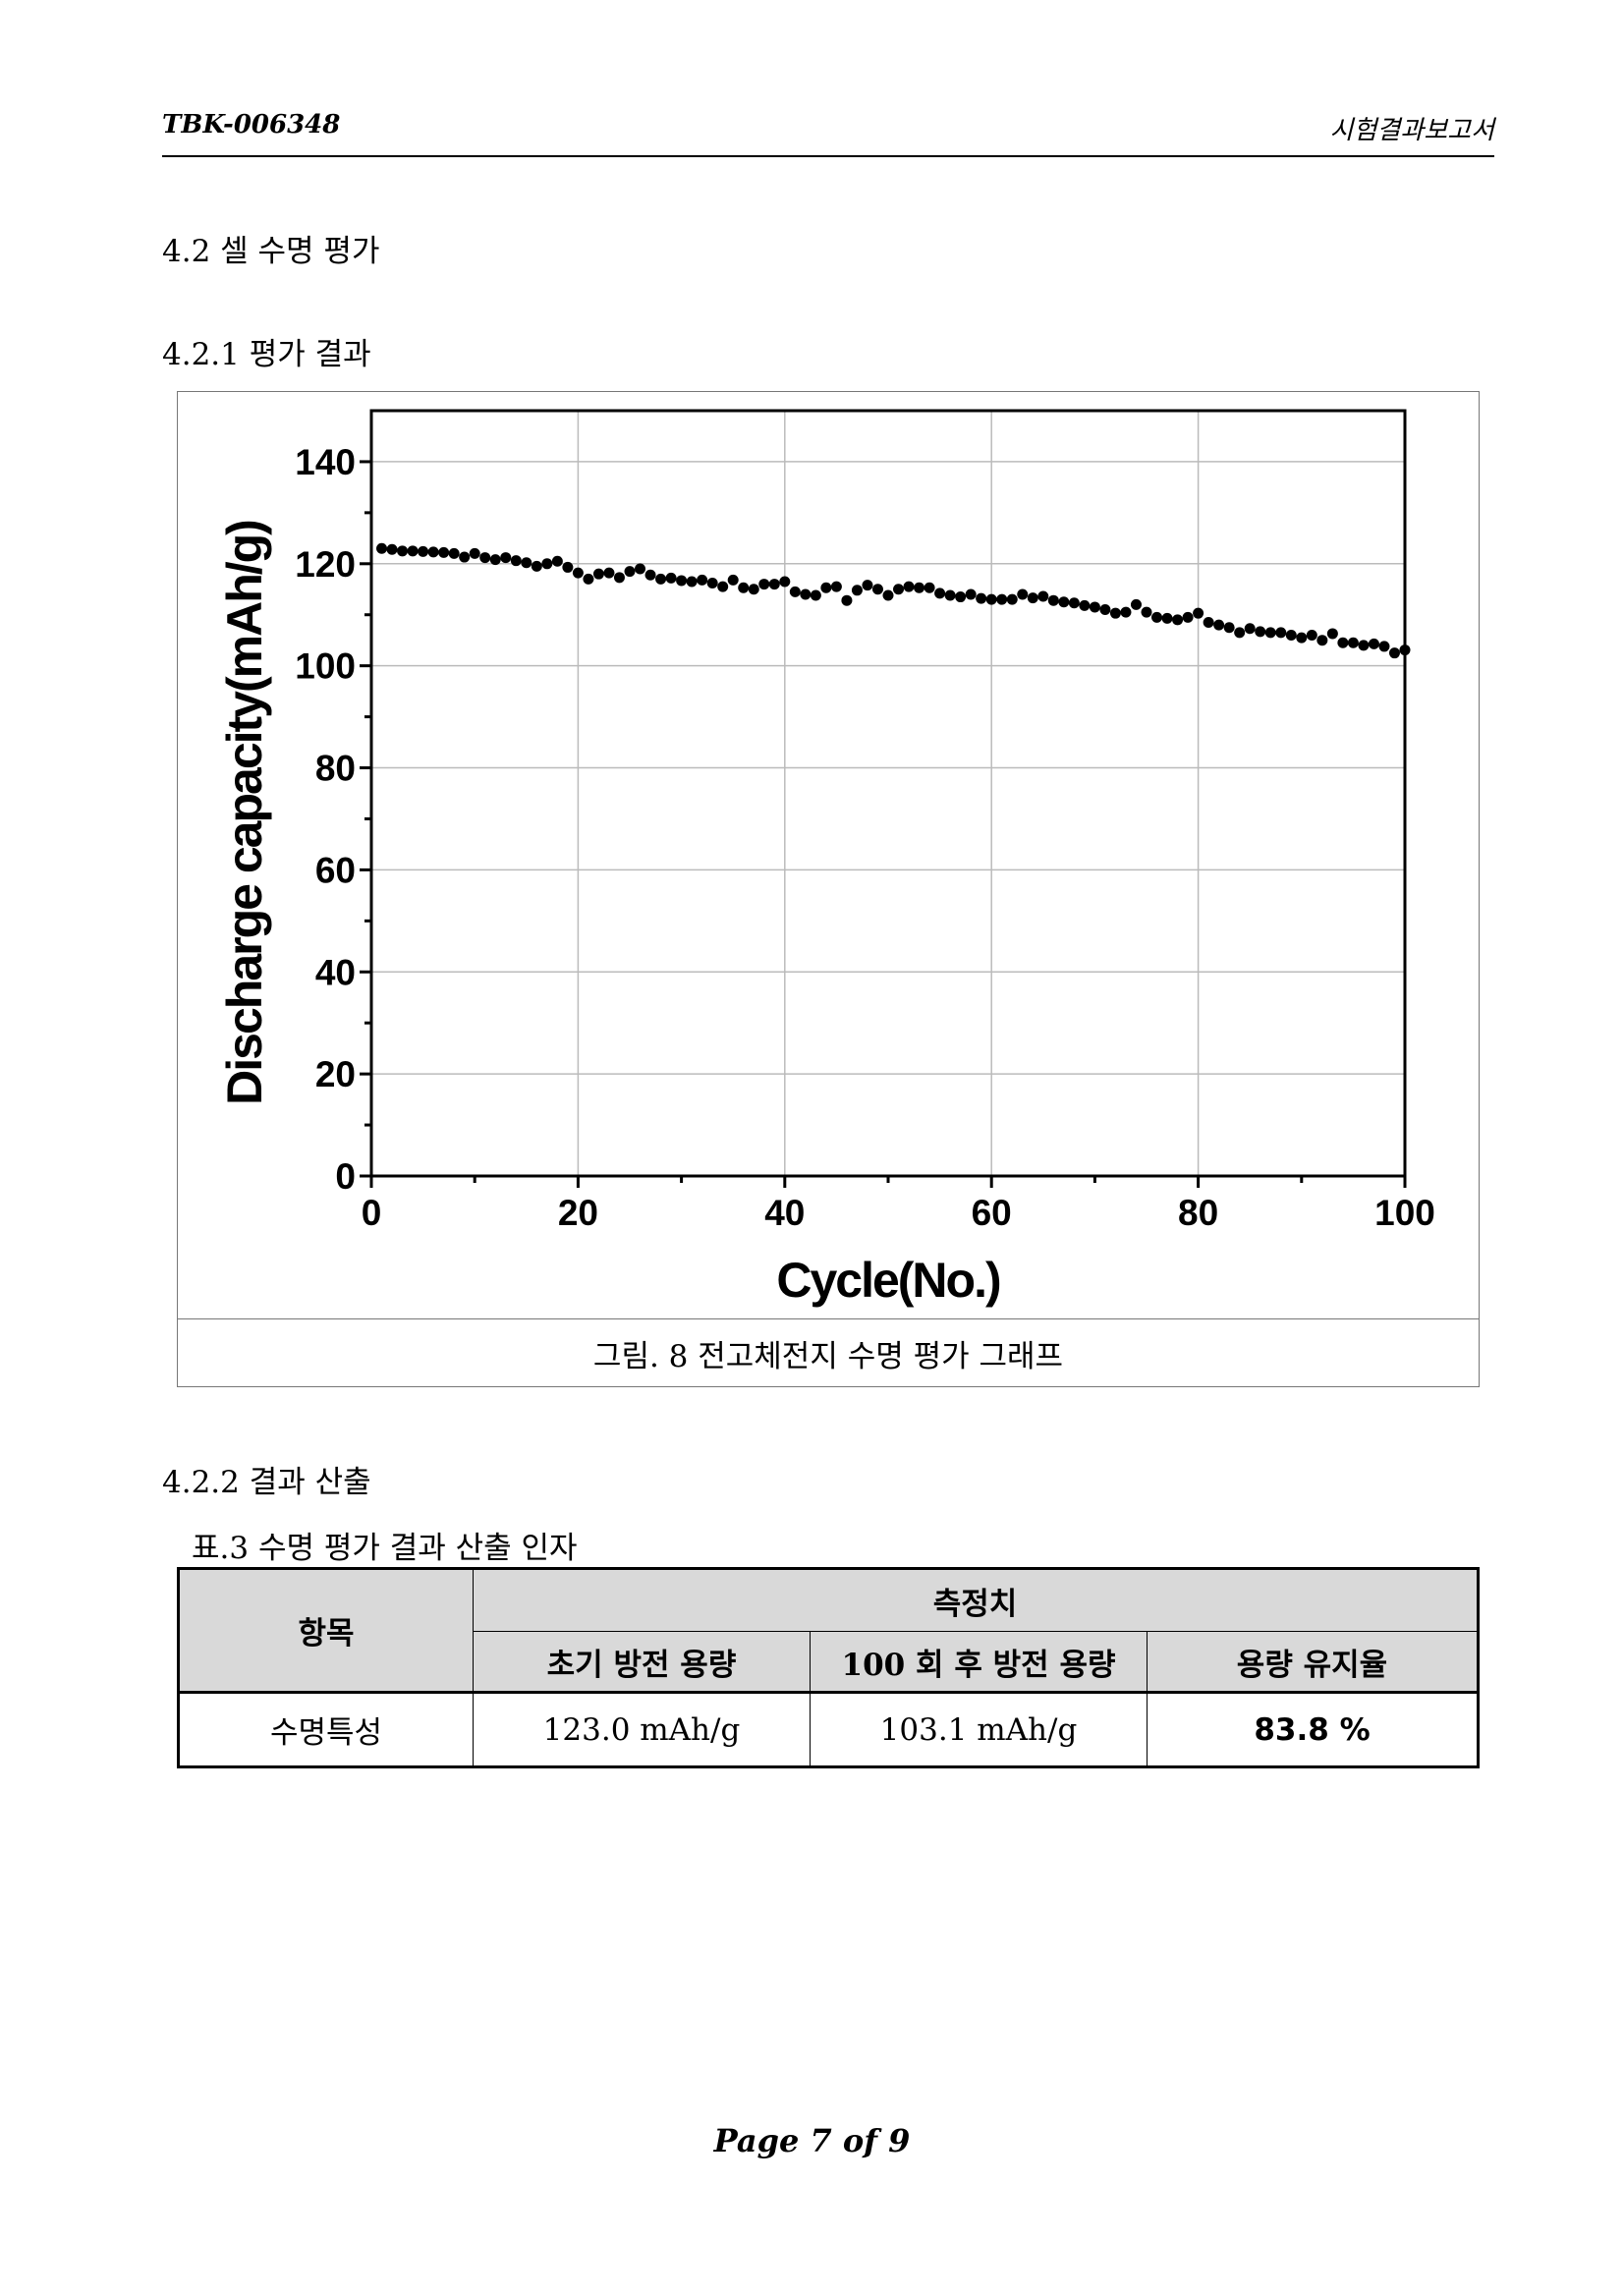 This screenshot has height=2296, width=1624. Describe the element at coordinates (266, 1482) in the screenshot. I see `section-title: 4.2.2 결과 산출` at that location.